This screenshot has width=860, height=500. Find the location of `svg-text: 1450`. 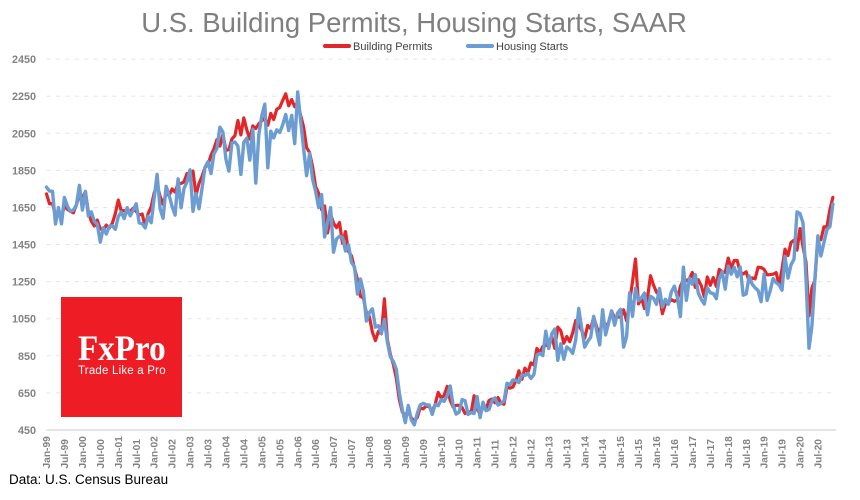

svg-text: 1450 is located at coordinates (24, 246).